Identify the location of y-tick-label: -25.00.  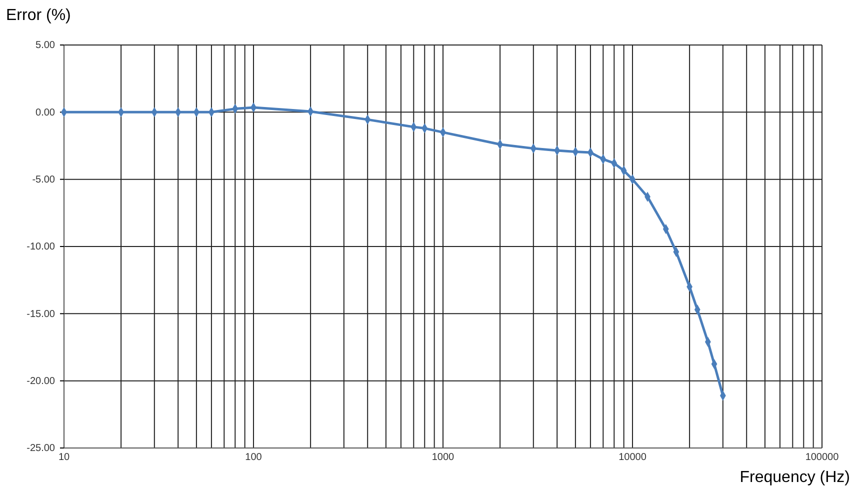
(41, 448).